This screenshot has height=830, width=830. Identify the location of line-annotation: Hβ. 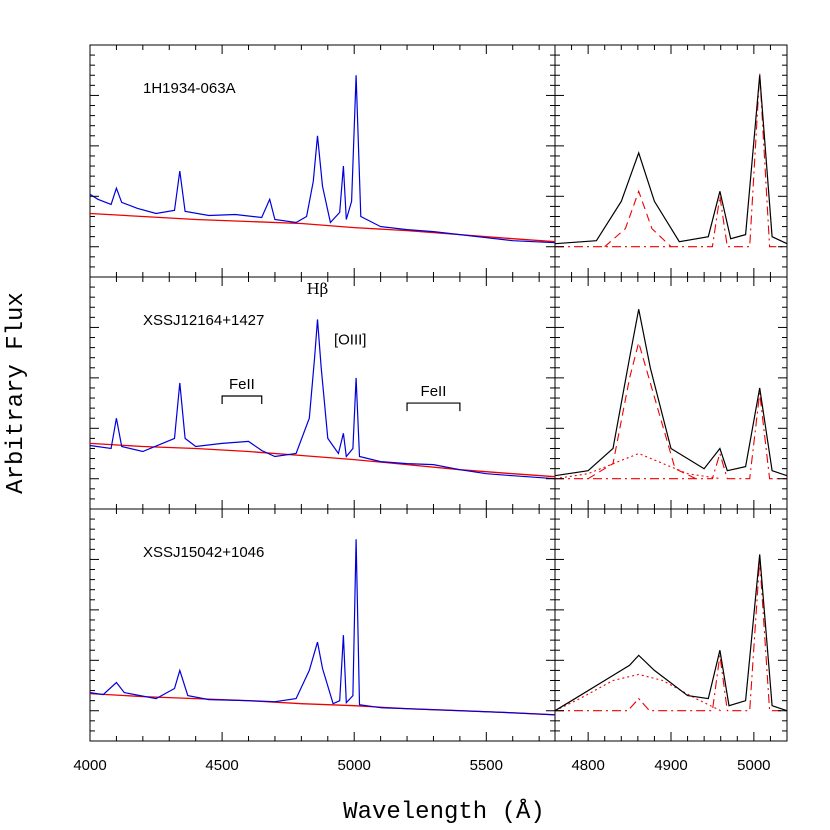
(318, 289).